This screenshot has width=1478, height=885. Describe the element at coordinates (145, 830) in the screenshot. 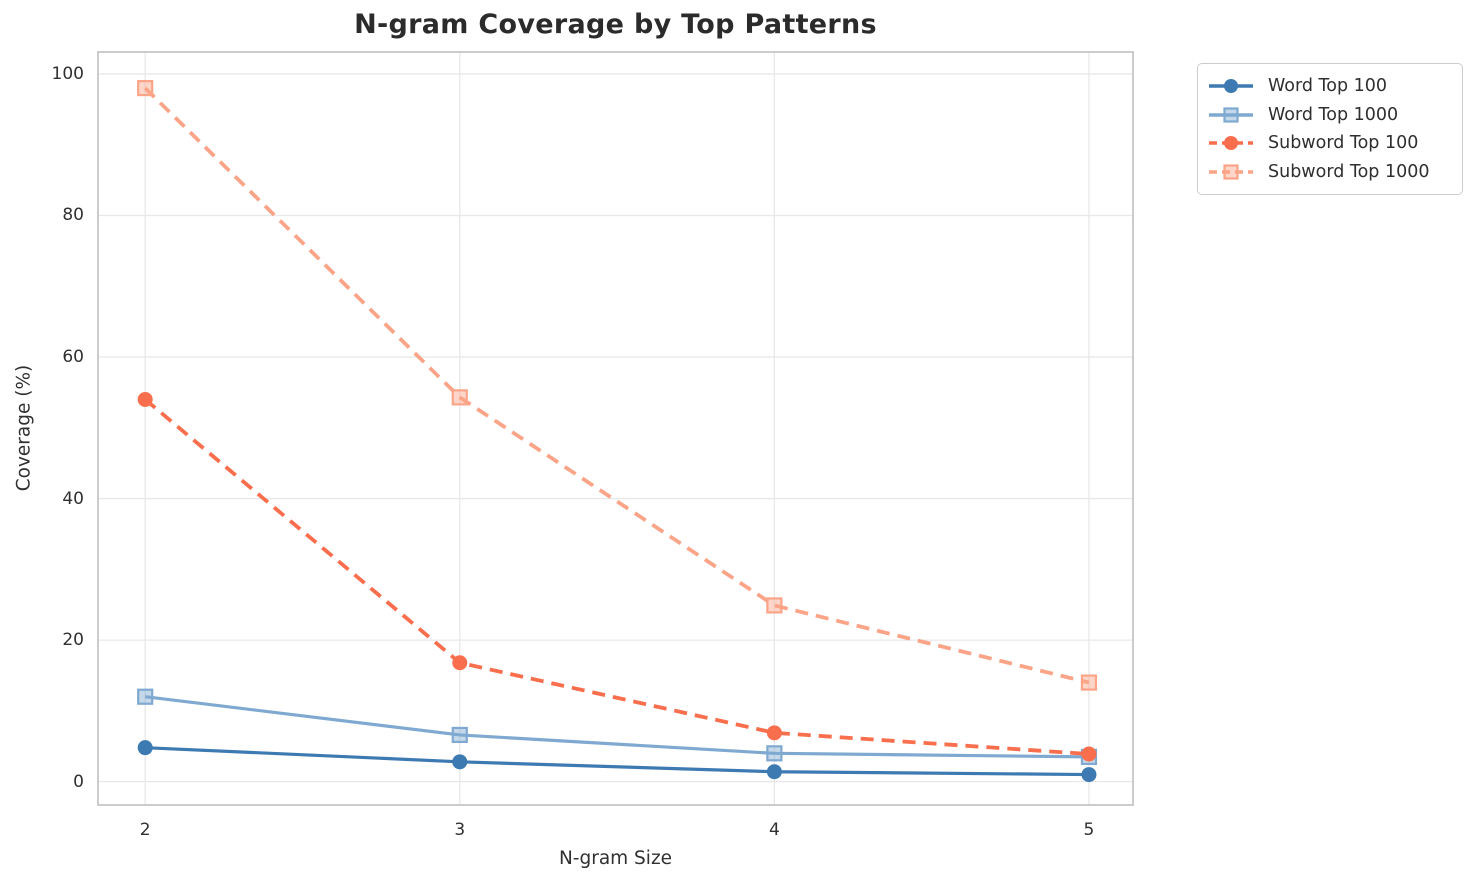

I see `x-tick-label: 2` at that location.